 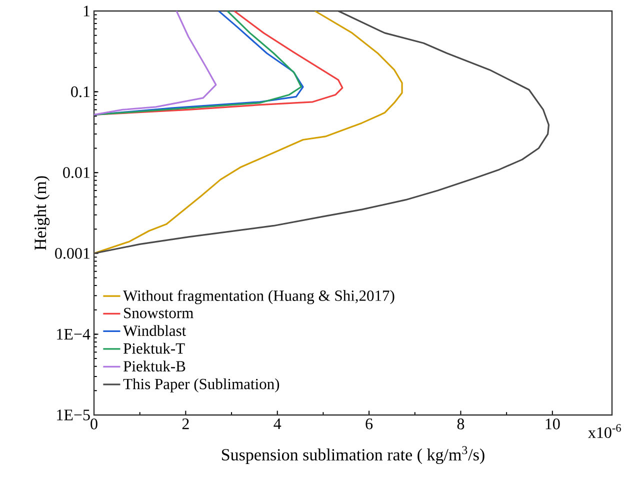 I want to click on legend-label: Windblast, so click(x=154, y=330).